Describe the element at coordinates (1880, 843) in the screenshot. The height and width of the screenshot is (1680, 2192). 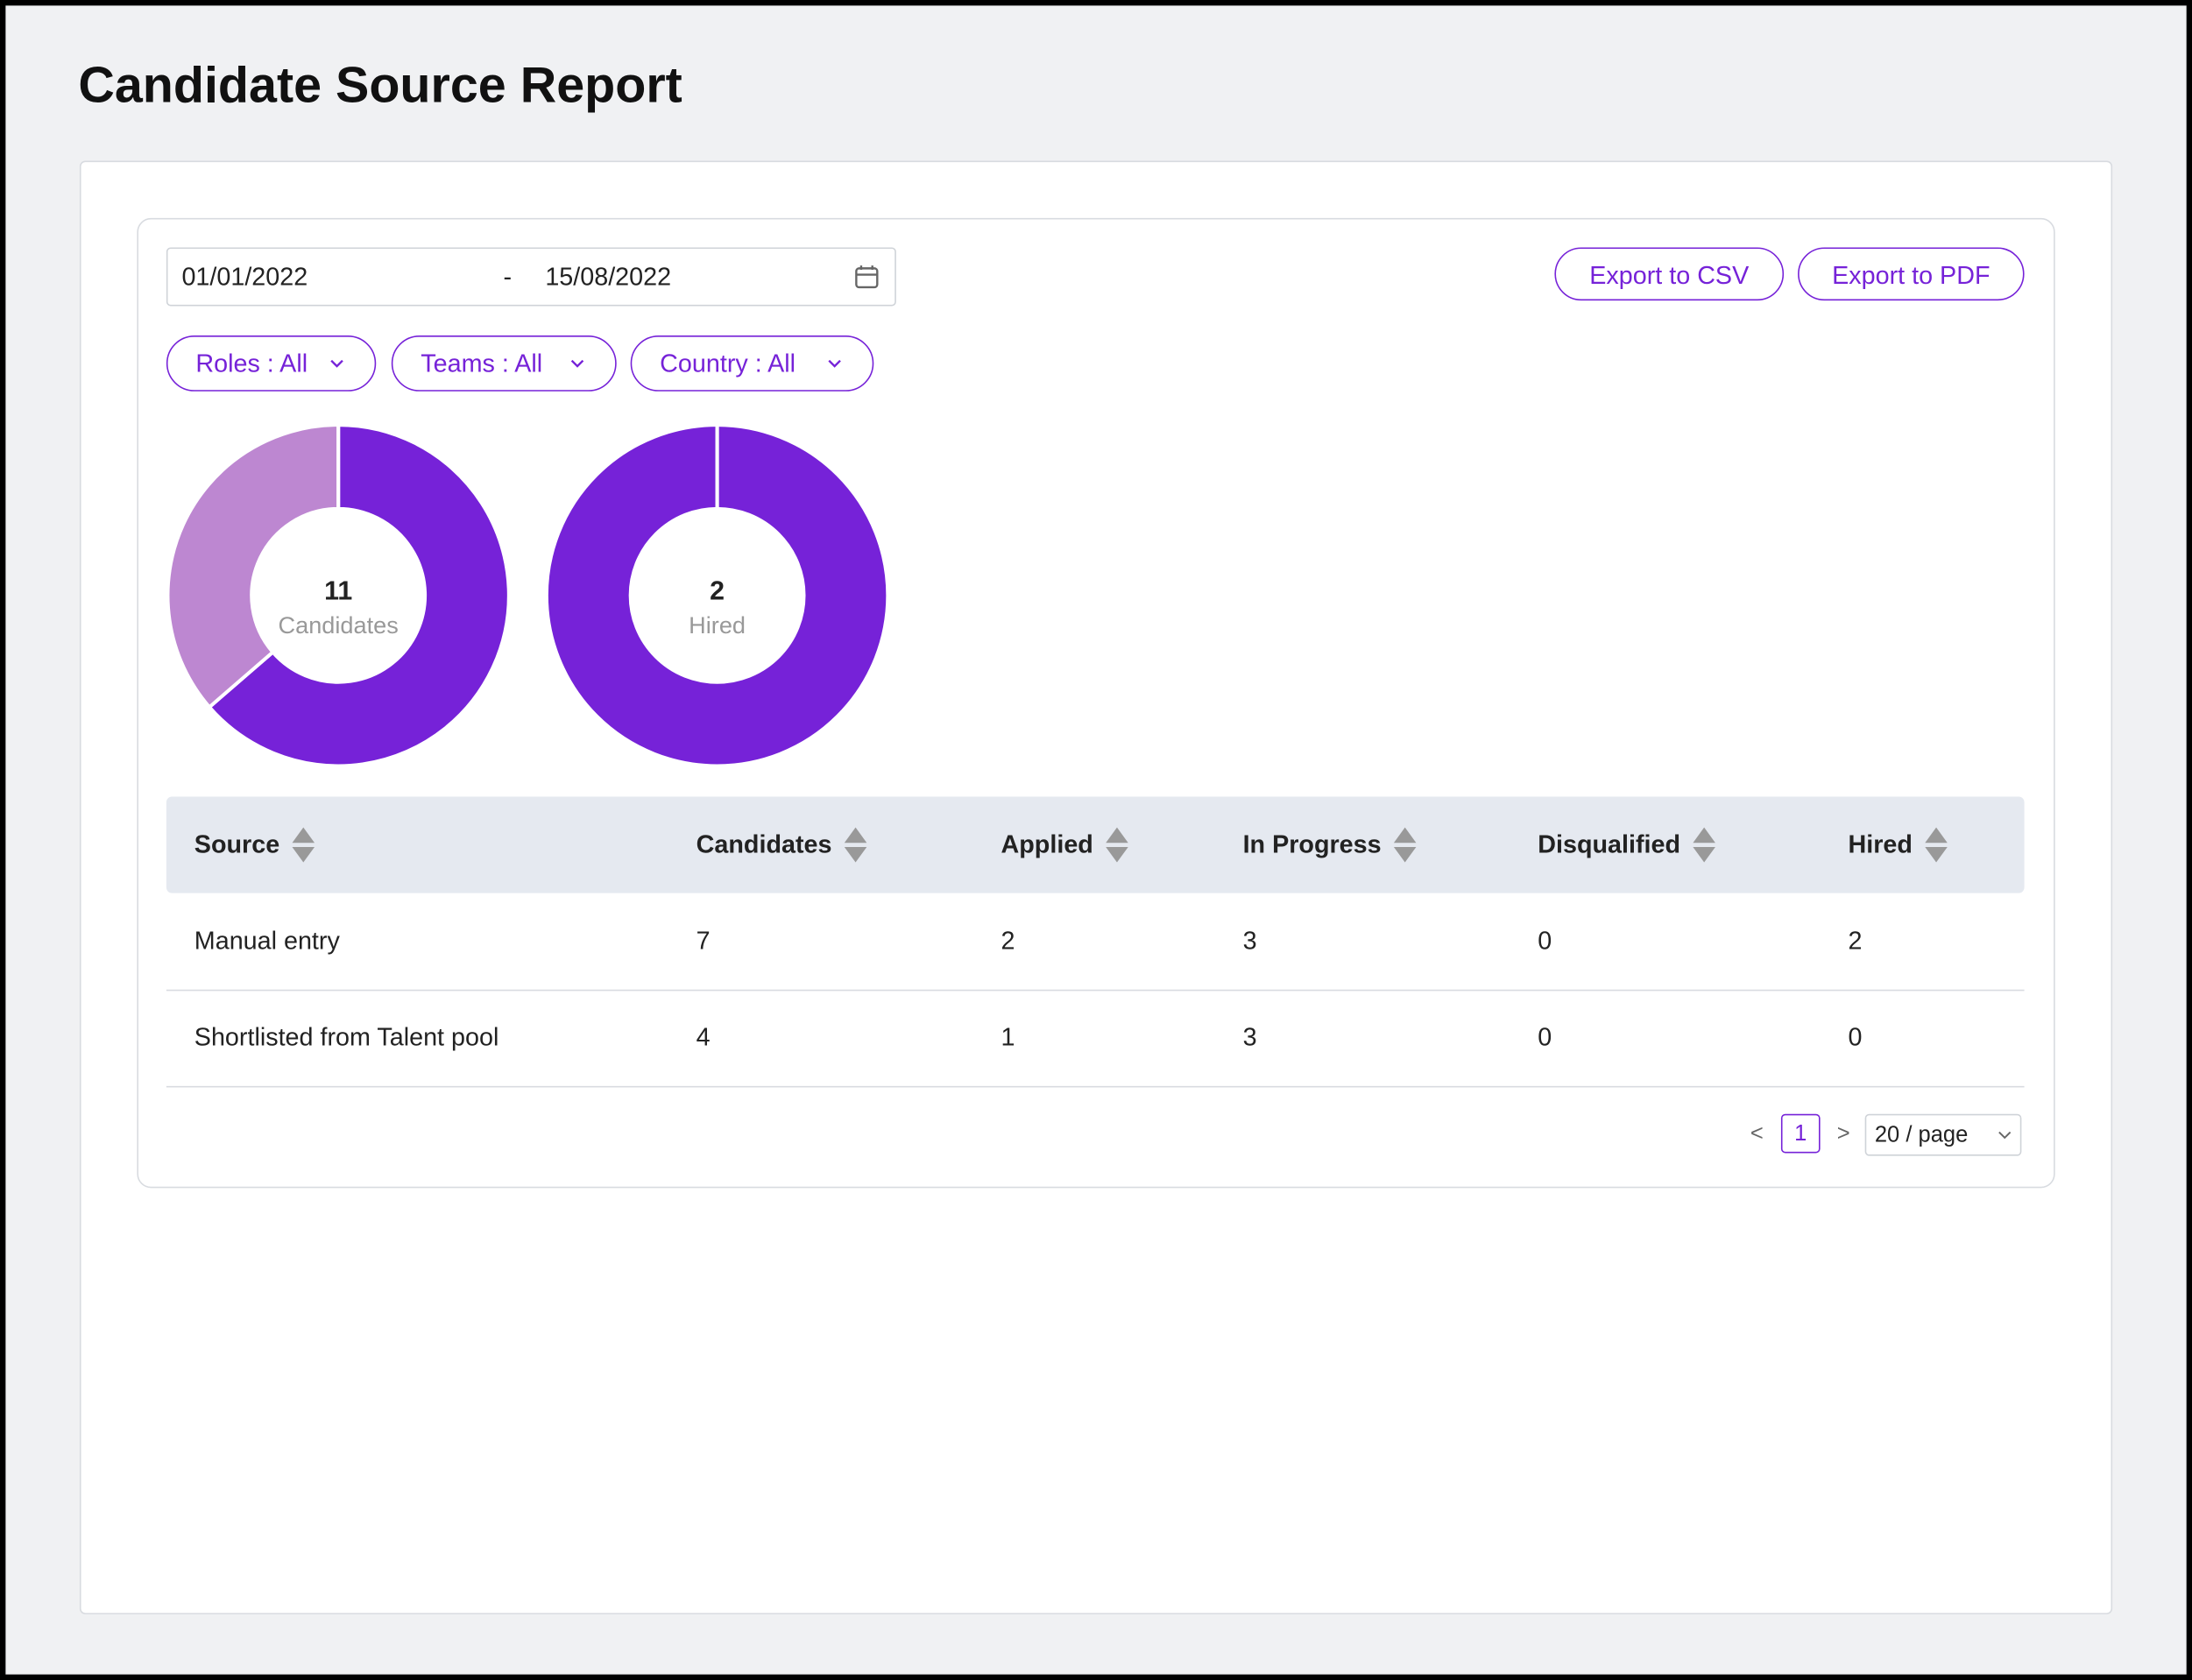
I see `column-header: Hired` at that location.